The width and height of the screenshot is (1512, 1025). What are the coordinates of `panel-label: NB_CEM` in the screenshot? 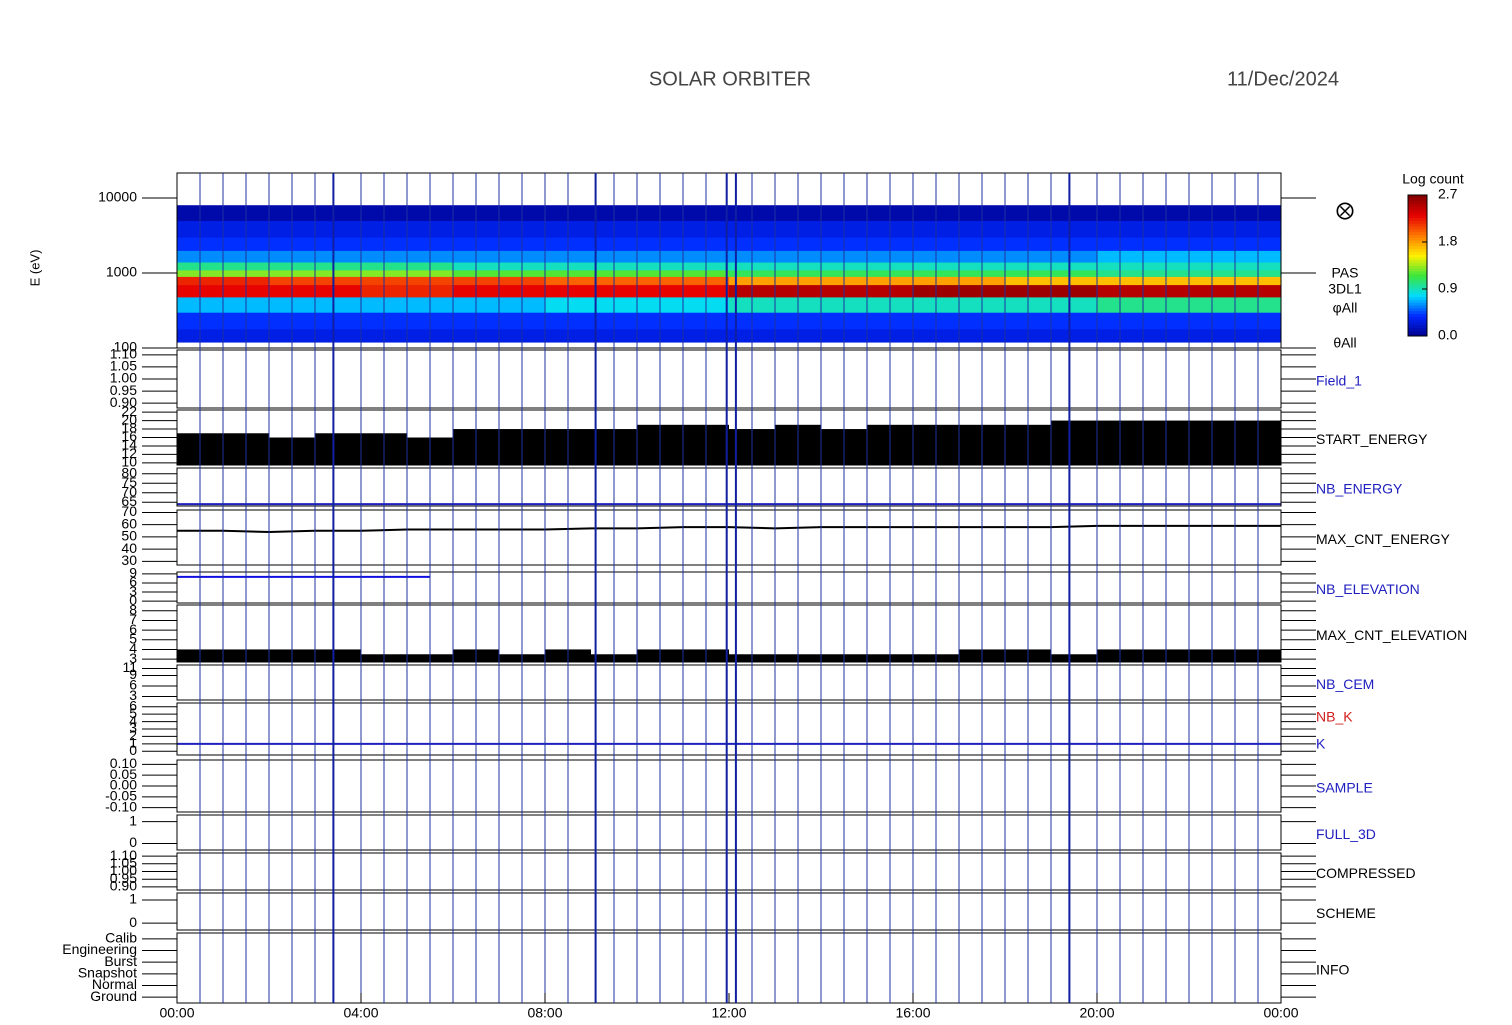 It's located at (1345, 684).